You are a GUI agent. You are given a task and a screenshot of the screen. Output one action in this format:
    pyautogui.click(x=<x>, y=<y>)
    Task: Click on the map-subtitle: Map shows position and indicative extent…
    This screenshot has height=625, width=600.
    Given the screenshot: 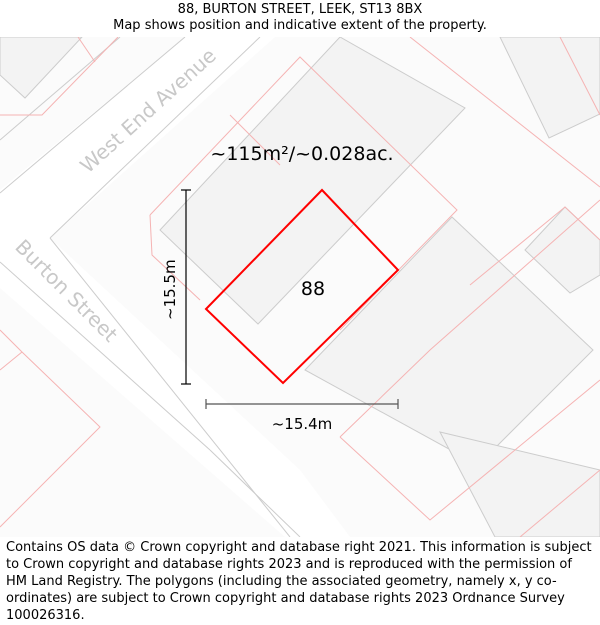 What is the action you would take?
    pyautogui.click(x=300, y=25)
    